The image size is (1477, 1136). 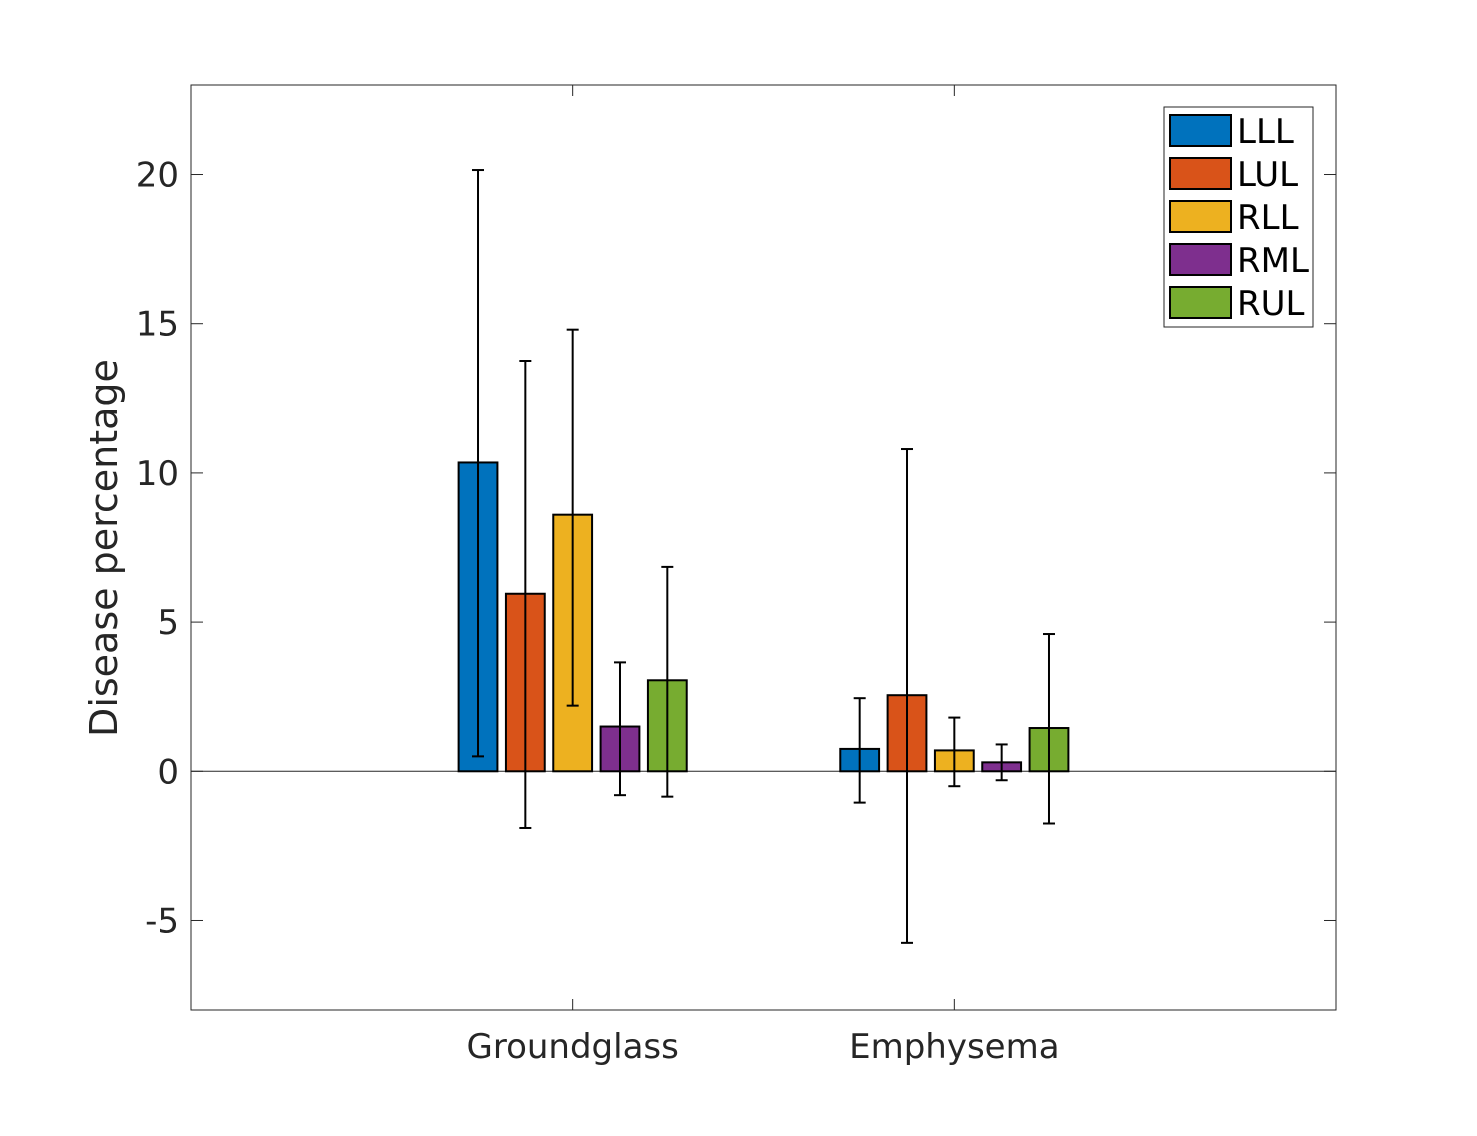 What do you see at coordinates (1200, 216) in the screenshot?
I see `legend-swatch-rll` at bounding box center [1200, 216].